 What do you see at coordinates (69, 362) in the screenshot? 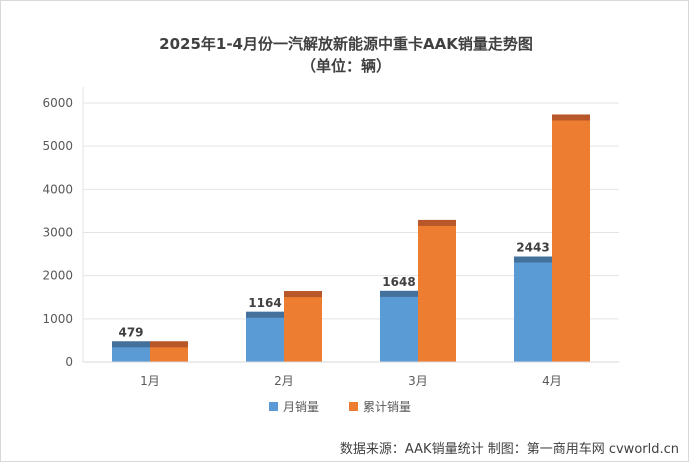
I see `y-tick-label: 0` at bounding box center [69, 362].